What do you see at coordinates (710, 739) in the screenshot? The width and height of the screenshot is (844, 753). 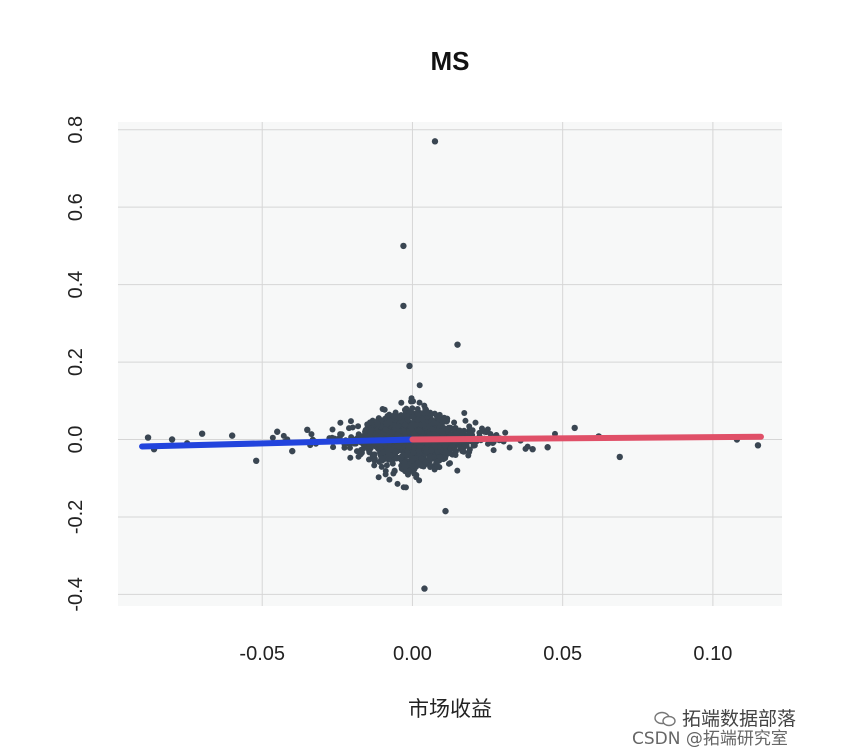 I see `watermark-line2-text: CSDN @拓端研究室` at bounding box center [710, 739].